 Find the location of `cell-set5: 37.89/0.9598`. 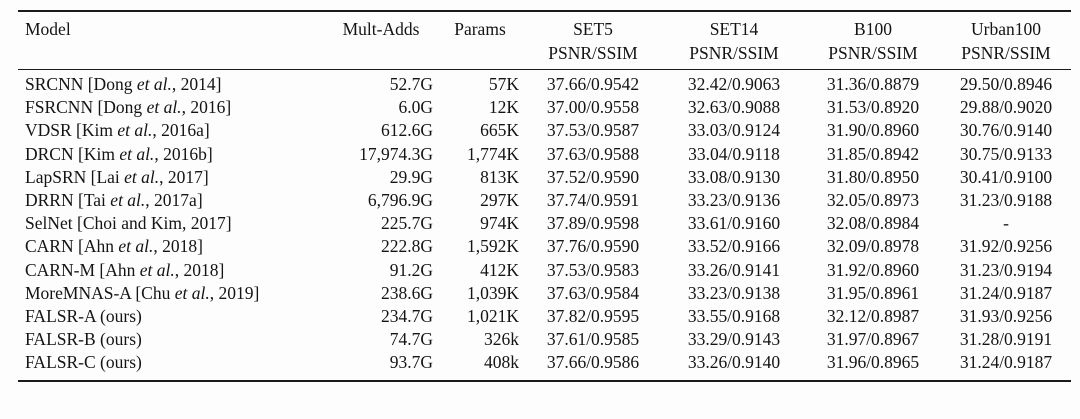

cell-set5: 37.89/0.9598 is located at coordinates (593, 223).